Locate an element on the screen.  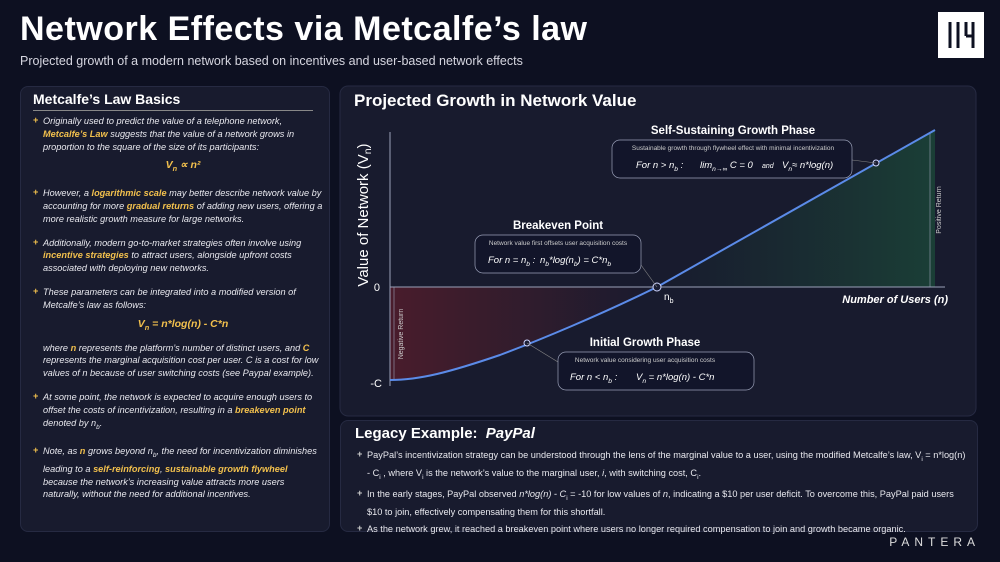
text-run: logarithmic scale is located at coordinates (129, 193).